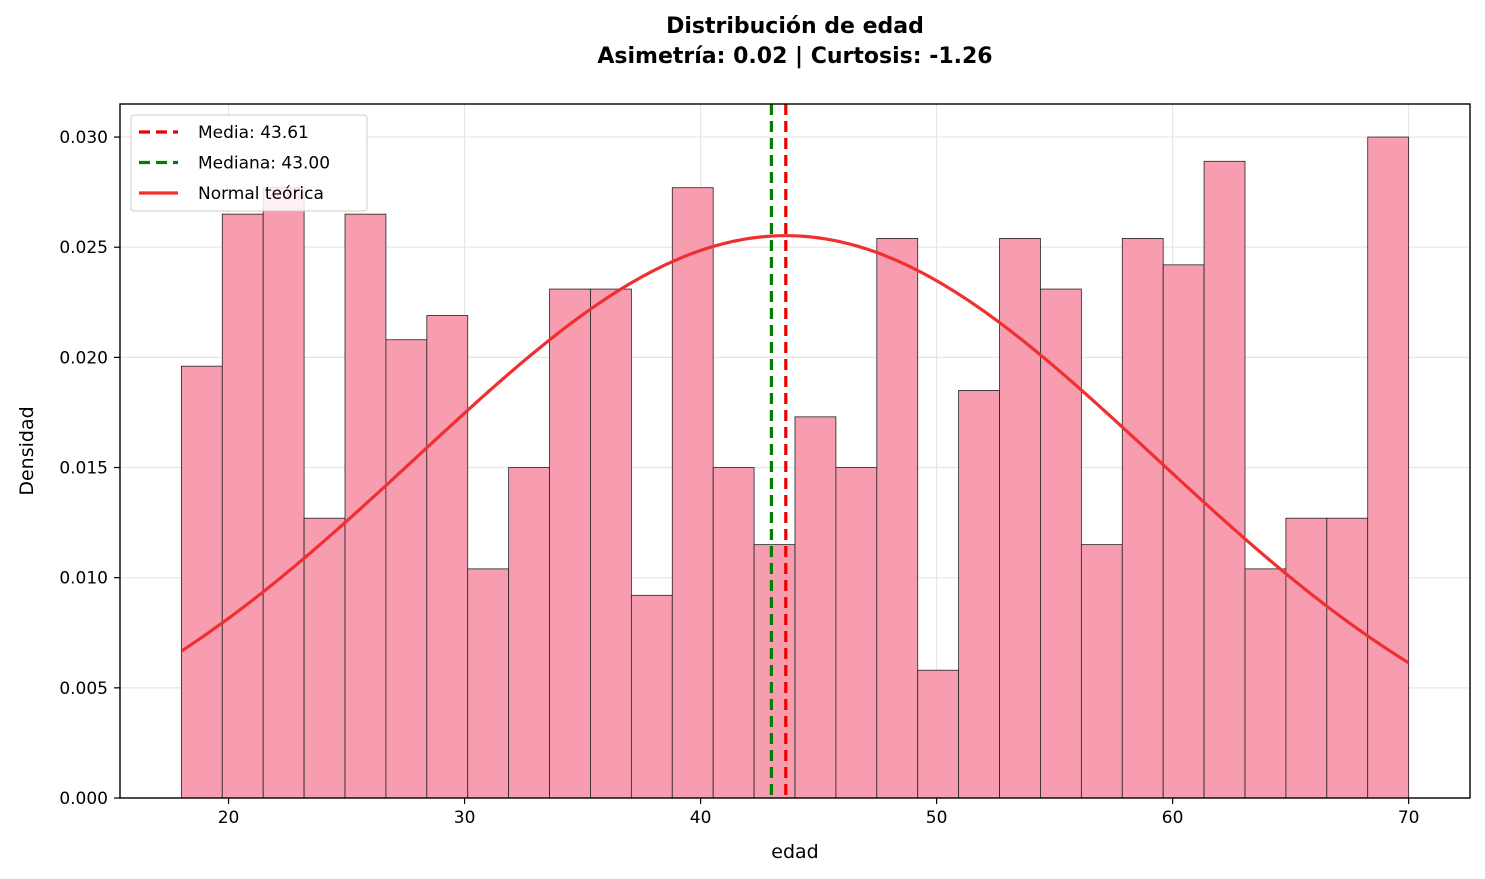 The image size is (1485, 879). Describe the element at coordinates (229, 818) in the screenshot. I see `x-tick-label: 20` at that location.